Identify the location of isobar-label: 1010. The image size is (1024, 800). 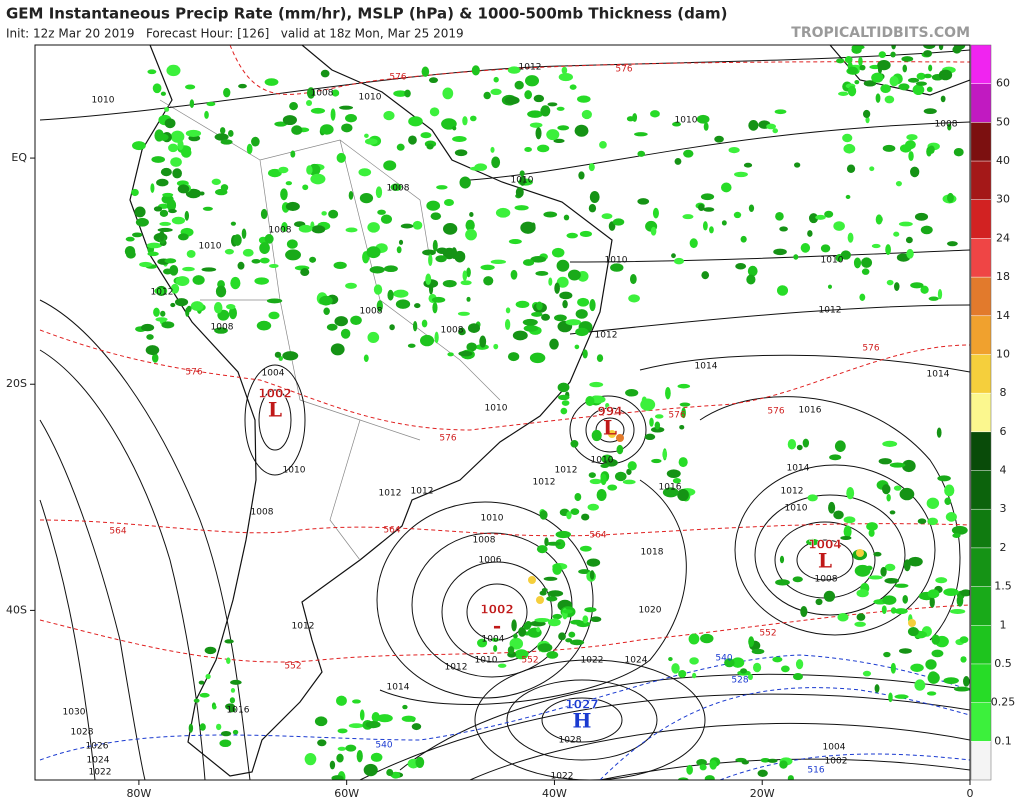
(492, 519).